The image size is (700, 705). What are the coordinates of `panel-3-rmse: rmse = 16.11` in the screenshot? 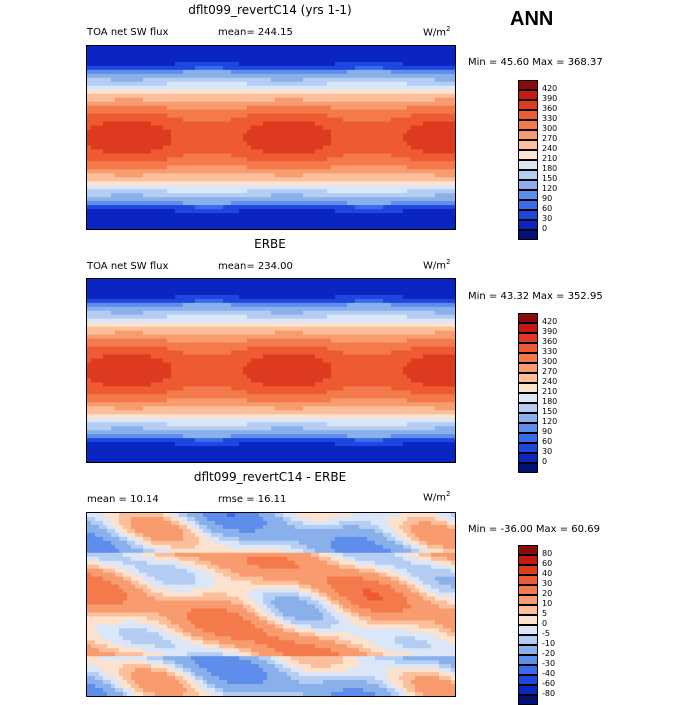 It's located at (252, 499).